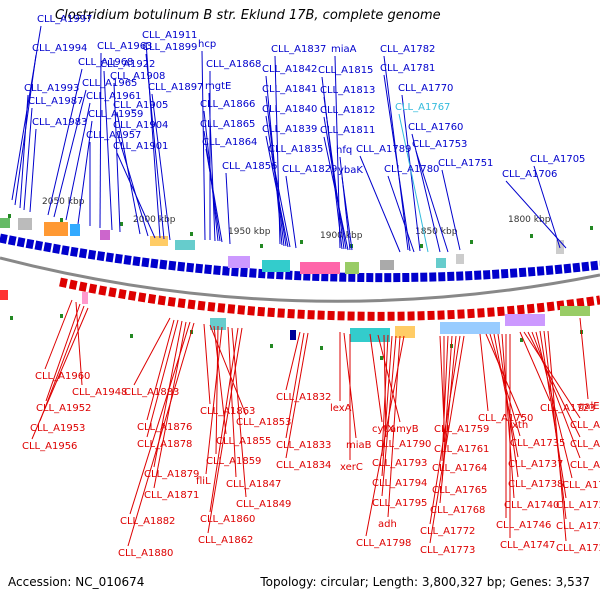  What do you see at coordinates (203, 481) in the screenshot?
I see `reverse-gene-label: fliL` at bounding box center [203, 481].